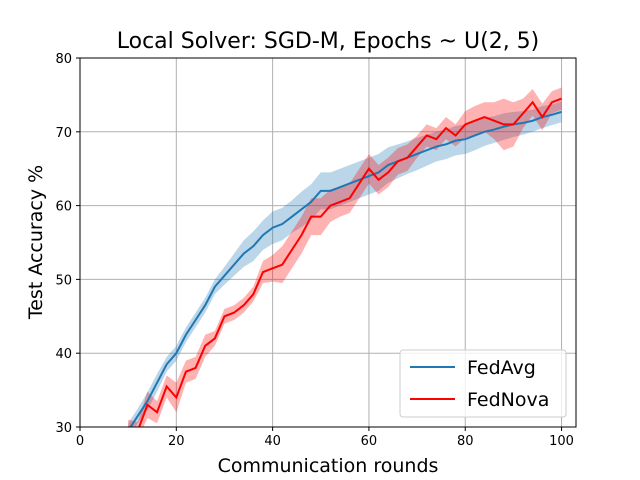  I want to click on legend-label-fedavg: FedAvg, so click(501, 368).